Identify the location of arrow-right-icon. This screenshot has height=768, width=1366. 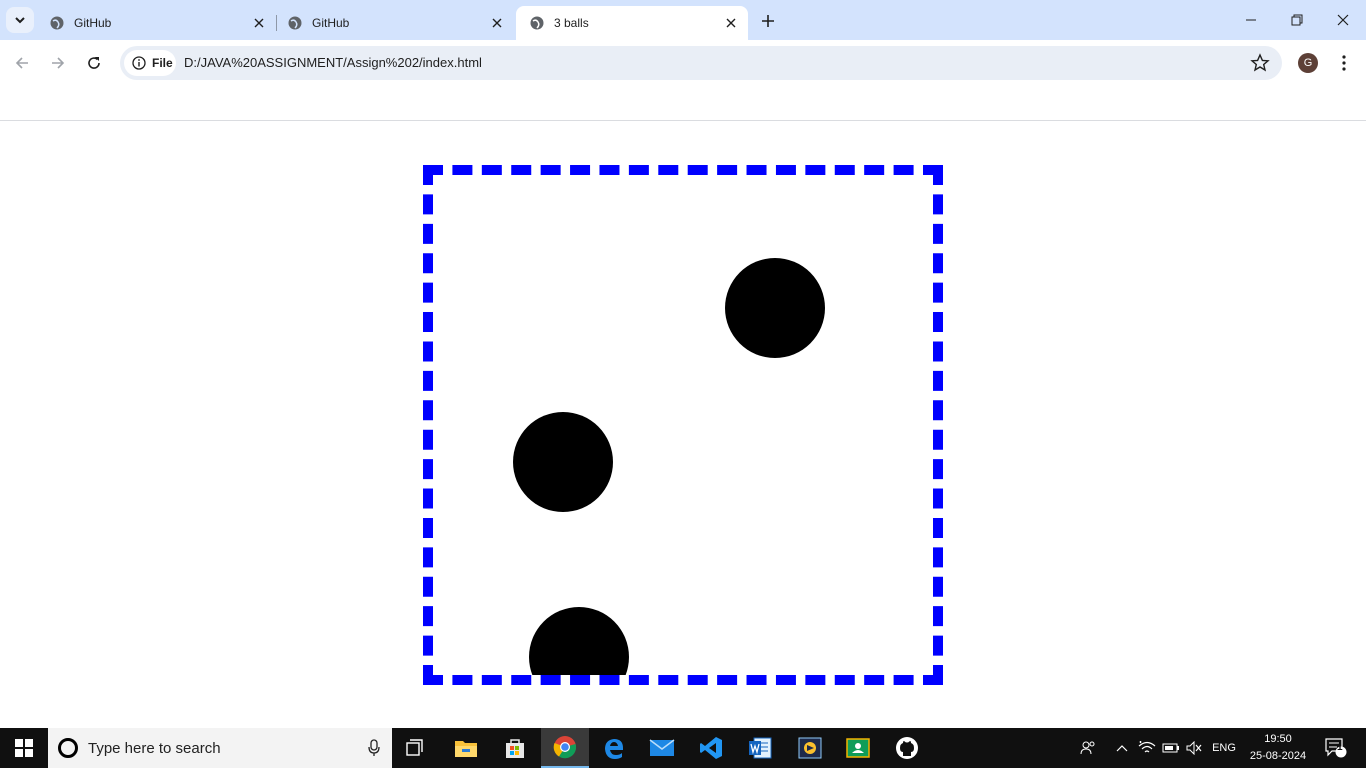
(58, 63).